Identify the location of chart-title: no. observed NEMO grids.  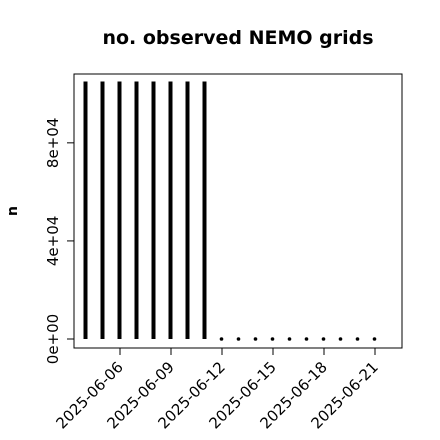
(237, 38).